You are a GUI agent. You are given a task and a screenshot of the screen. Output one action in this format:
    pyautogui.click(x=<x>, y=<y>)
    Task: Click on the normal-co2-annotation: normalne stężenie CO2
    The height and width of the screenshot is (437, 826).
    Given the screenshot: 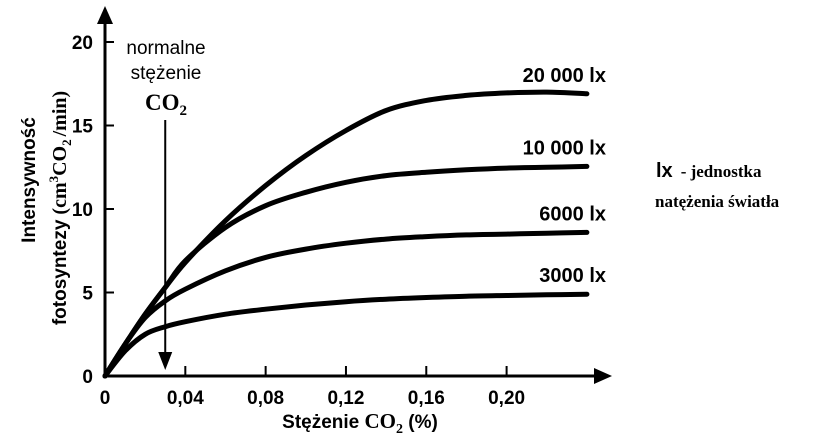 What is the action you would take?
    pyautogui.click(x=166, y=204)
    